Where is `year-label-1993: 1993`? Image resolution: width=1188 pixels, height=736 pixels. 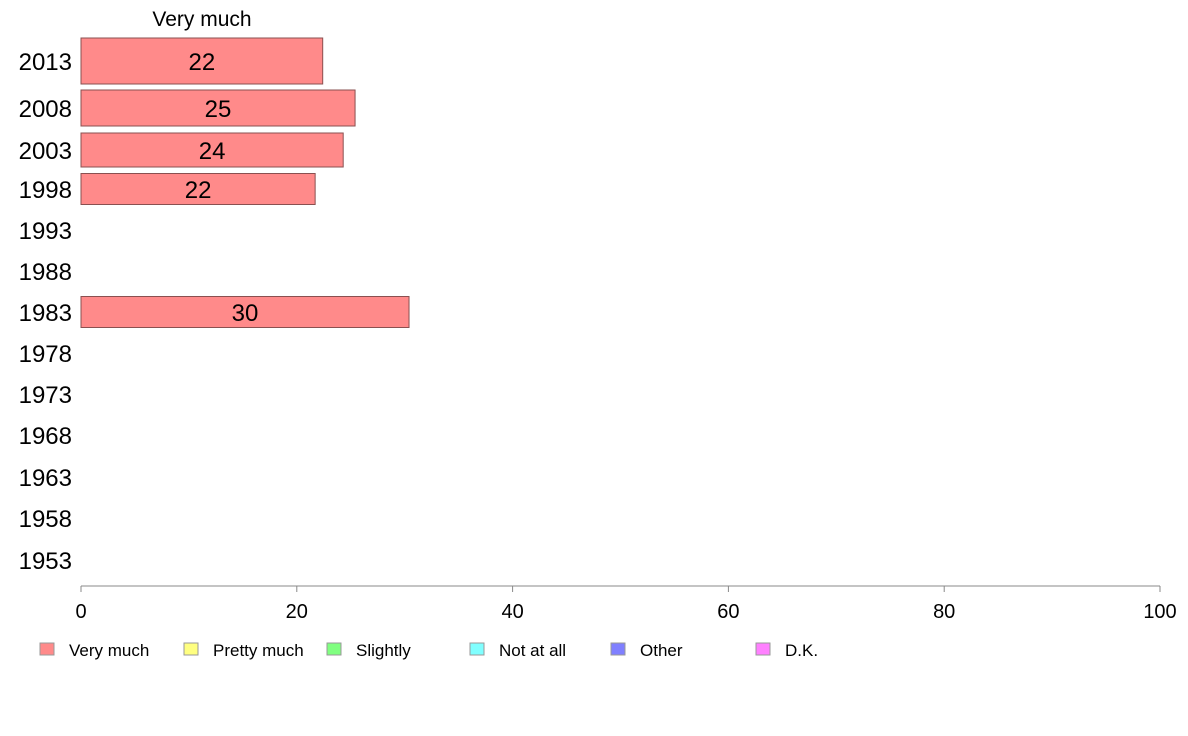 year-label-1993: 1993 is located at coordinates (45, 231).